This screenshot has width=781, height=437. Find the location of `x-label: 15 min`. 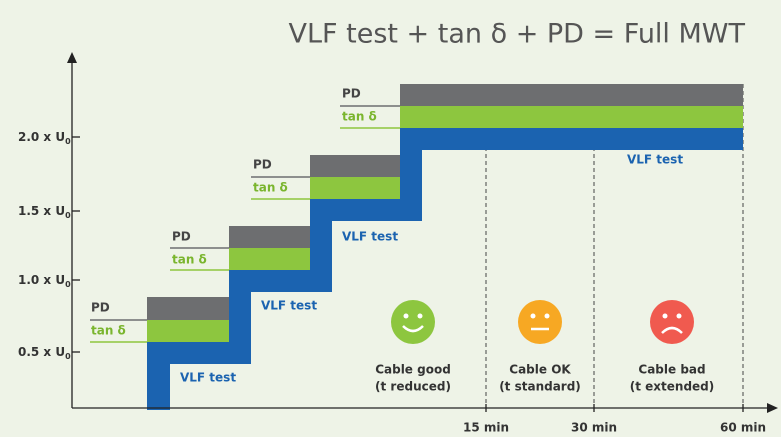

x-label: 15 min is located at coordinates (486, 428).